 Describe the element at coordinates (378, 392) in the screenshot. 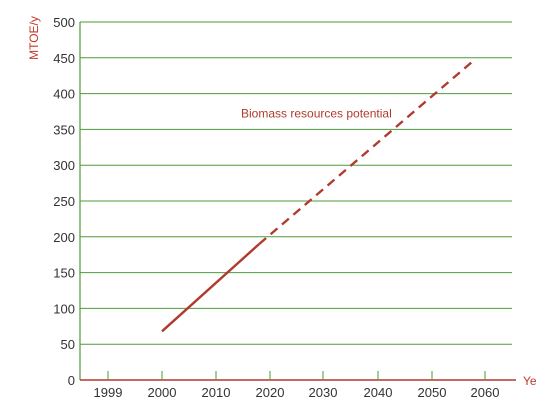

I see `x-tick-2040: 2040` at that location.